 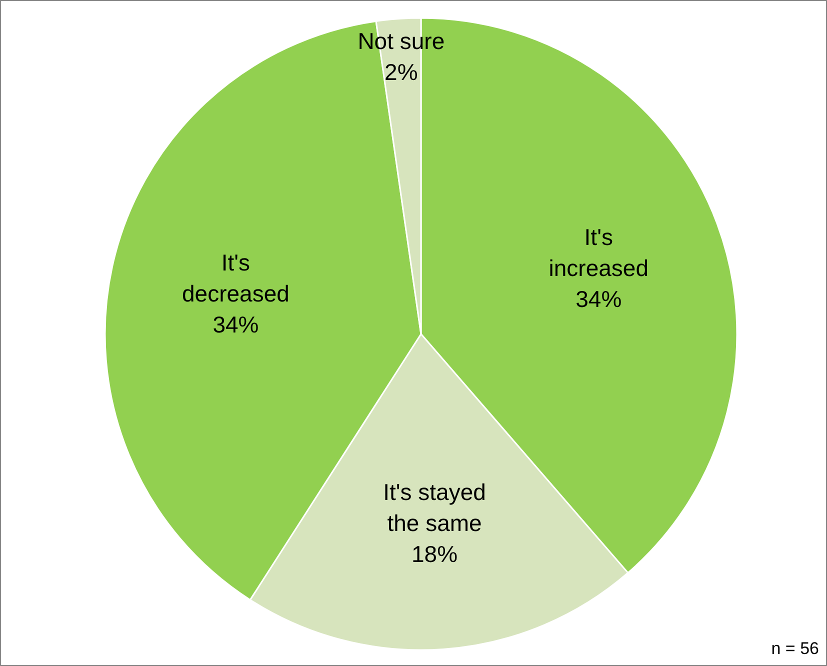 What do you see at coordinates (435, 554) in the screenshot?
I see `data-label: 18%` at bounding box center [435, 554].